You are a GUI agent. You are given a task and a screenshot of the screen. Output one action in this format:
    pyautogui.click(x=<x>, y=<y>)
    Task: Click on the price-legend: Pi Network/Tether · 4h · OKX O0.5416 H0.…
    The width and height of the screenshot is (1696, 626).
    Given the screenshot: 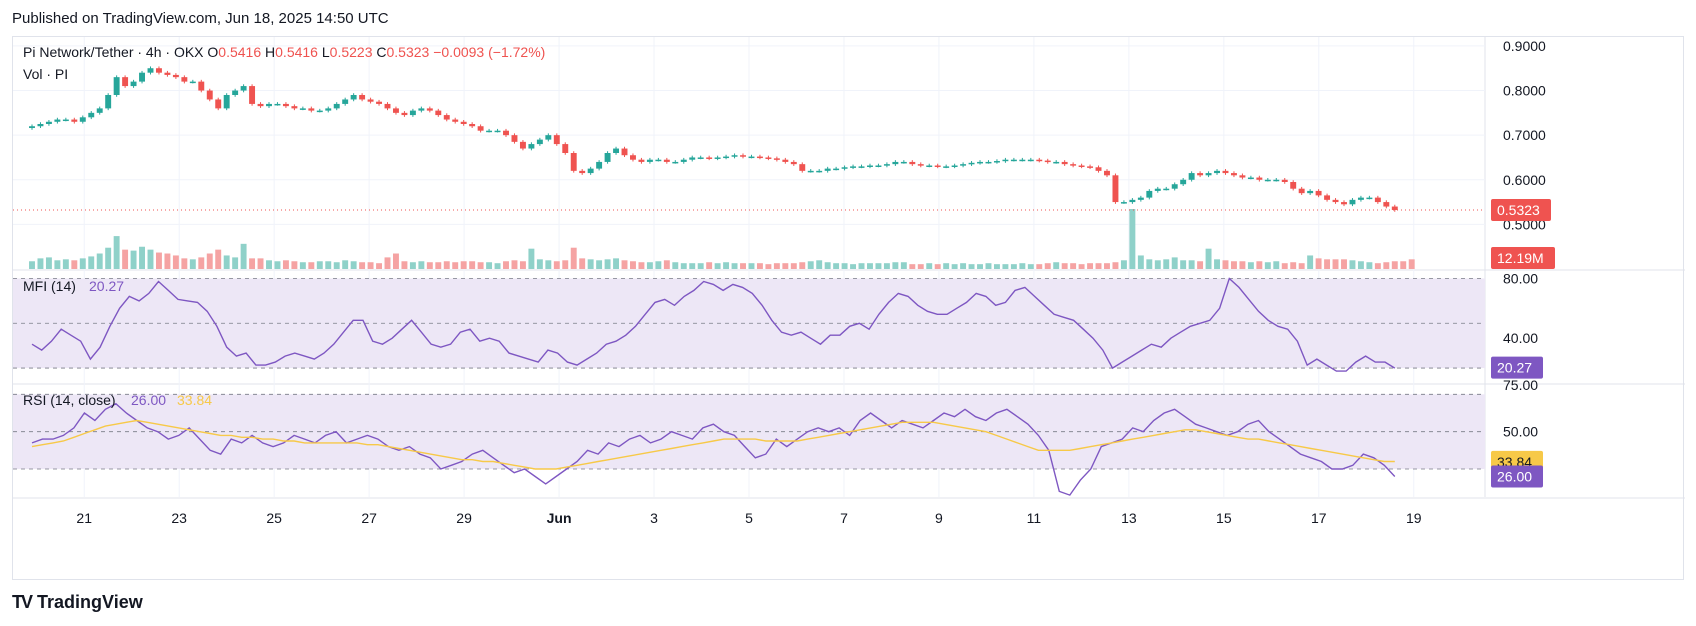 What is the action you would take?
    pyautogui.click(x=284, y=52)
    